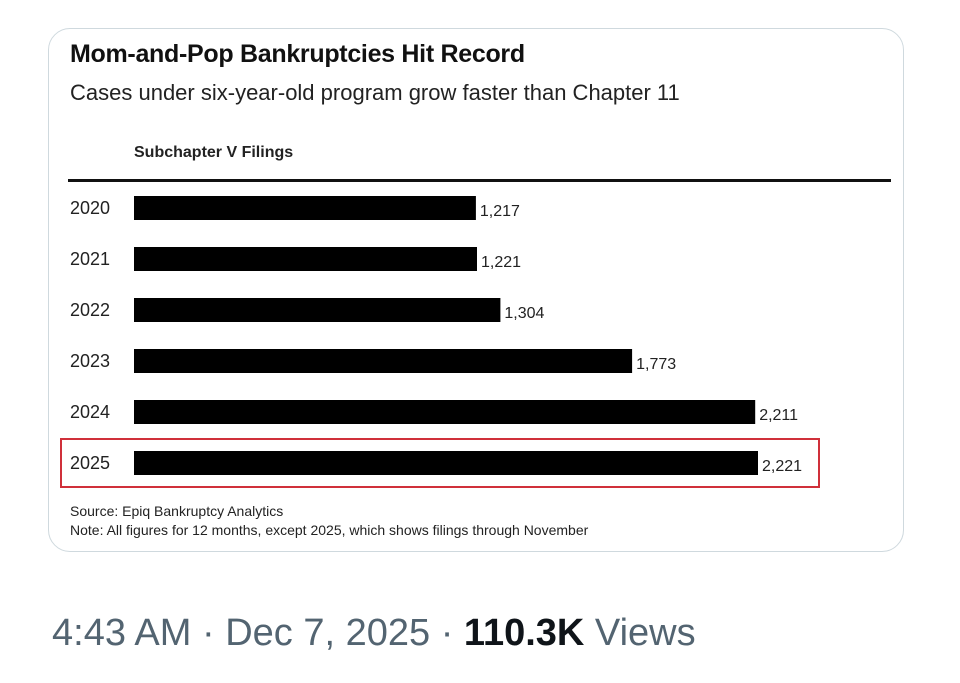  I want to click on chart-title: Mom-and-Pop Bankruptcies Hit Record, so click(297, 54).